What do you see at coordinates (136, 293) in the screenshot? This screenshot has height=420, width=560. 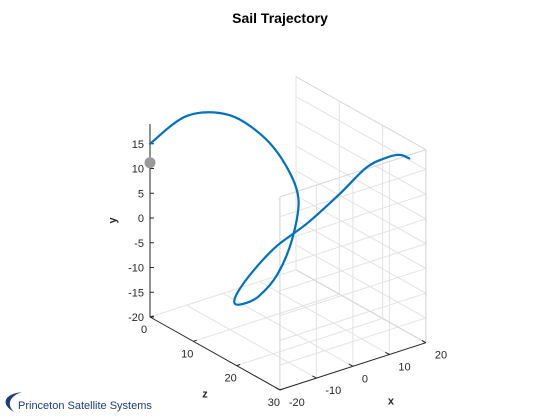 I see `y-tick-label: -15` at bounding box center [136, 293].